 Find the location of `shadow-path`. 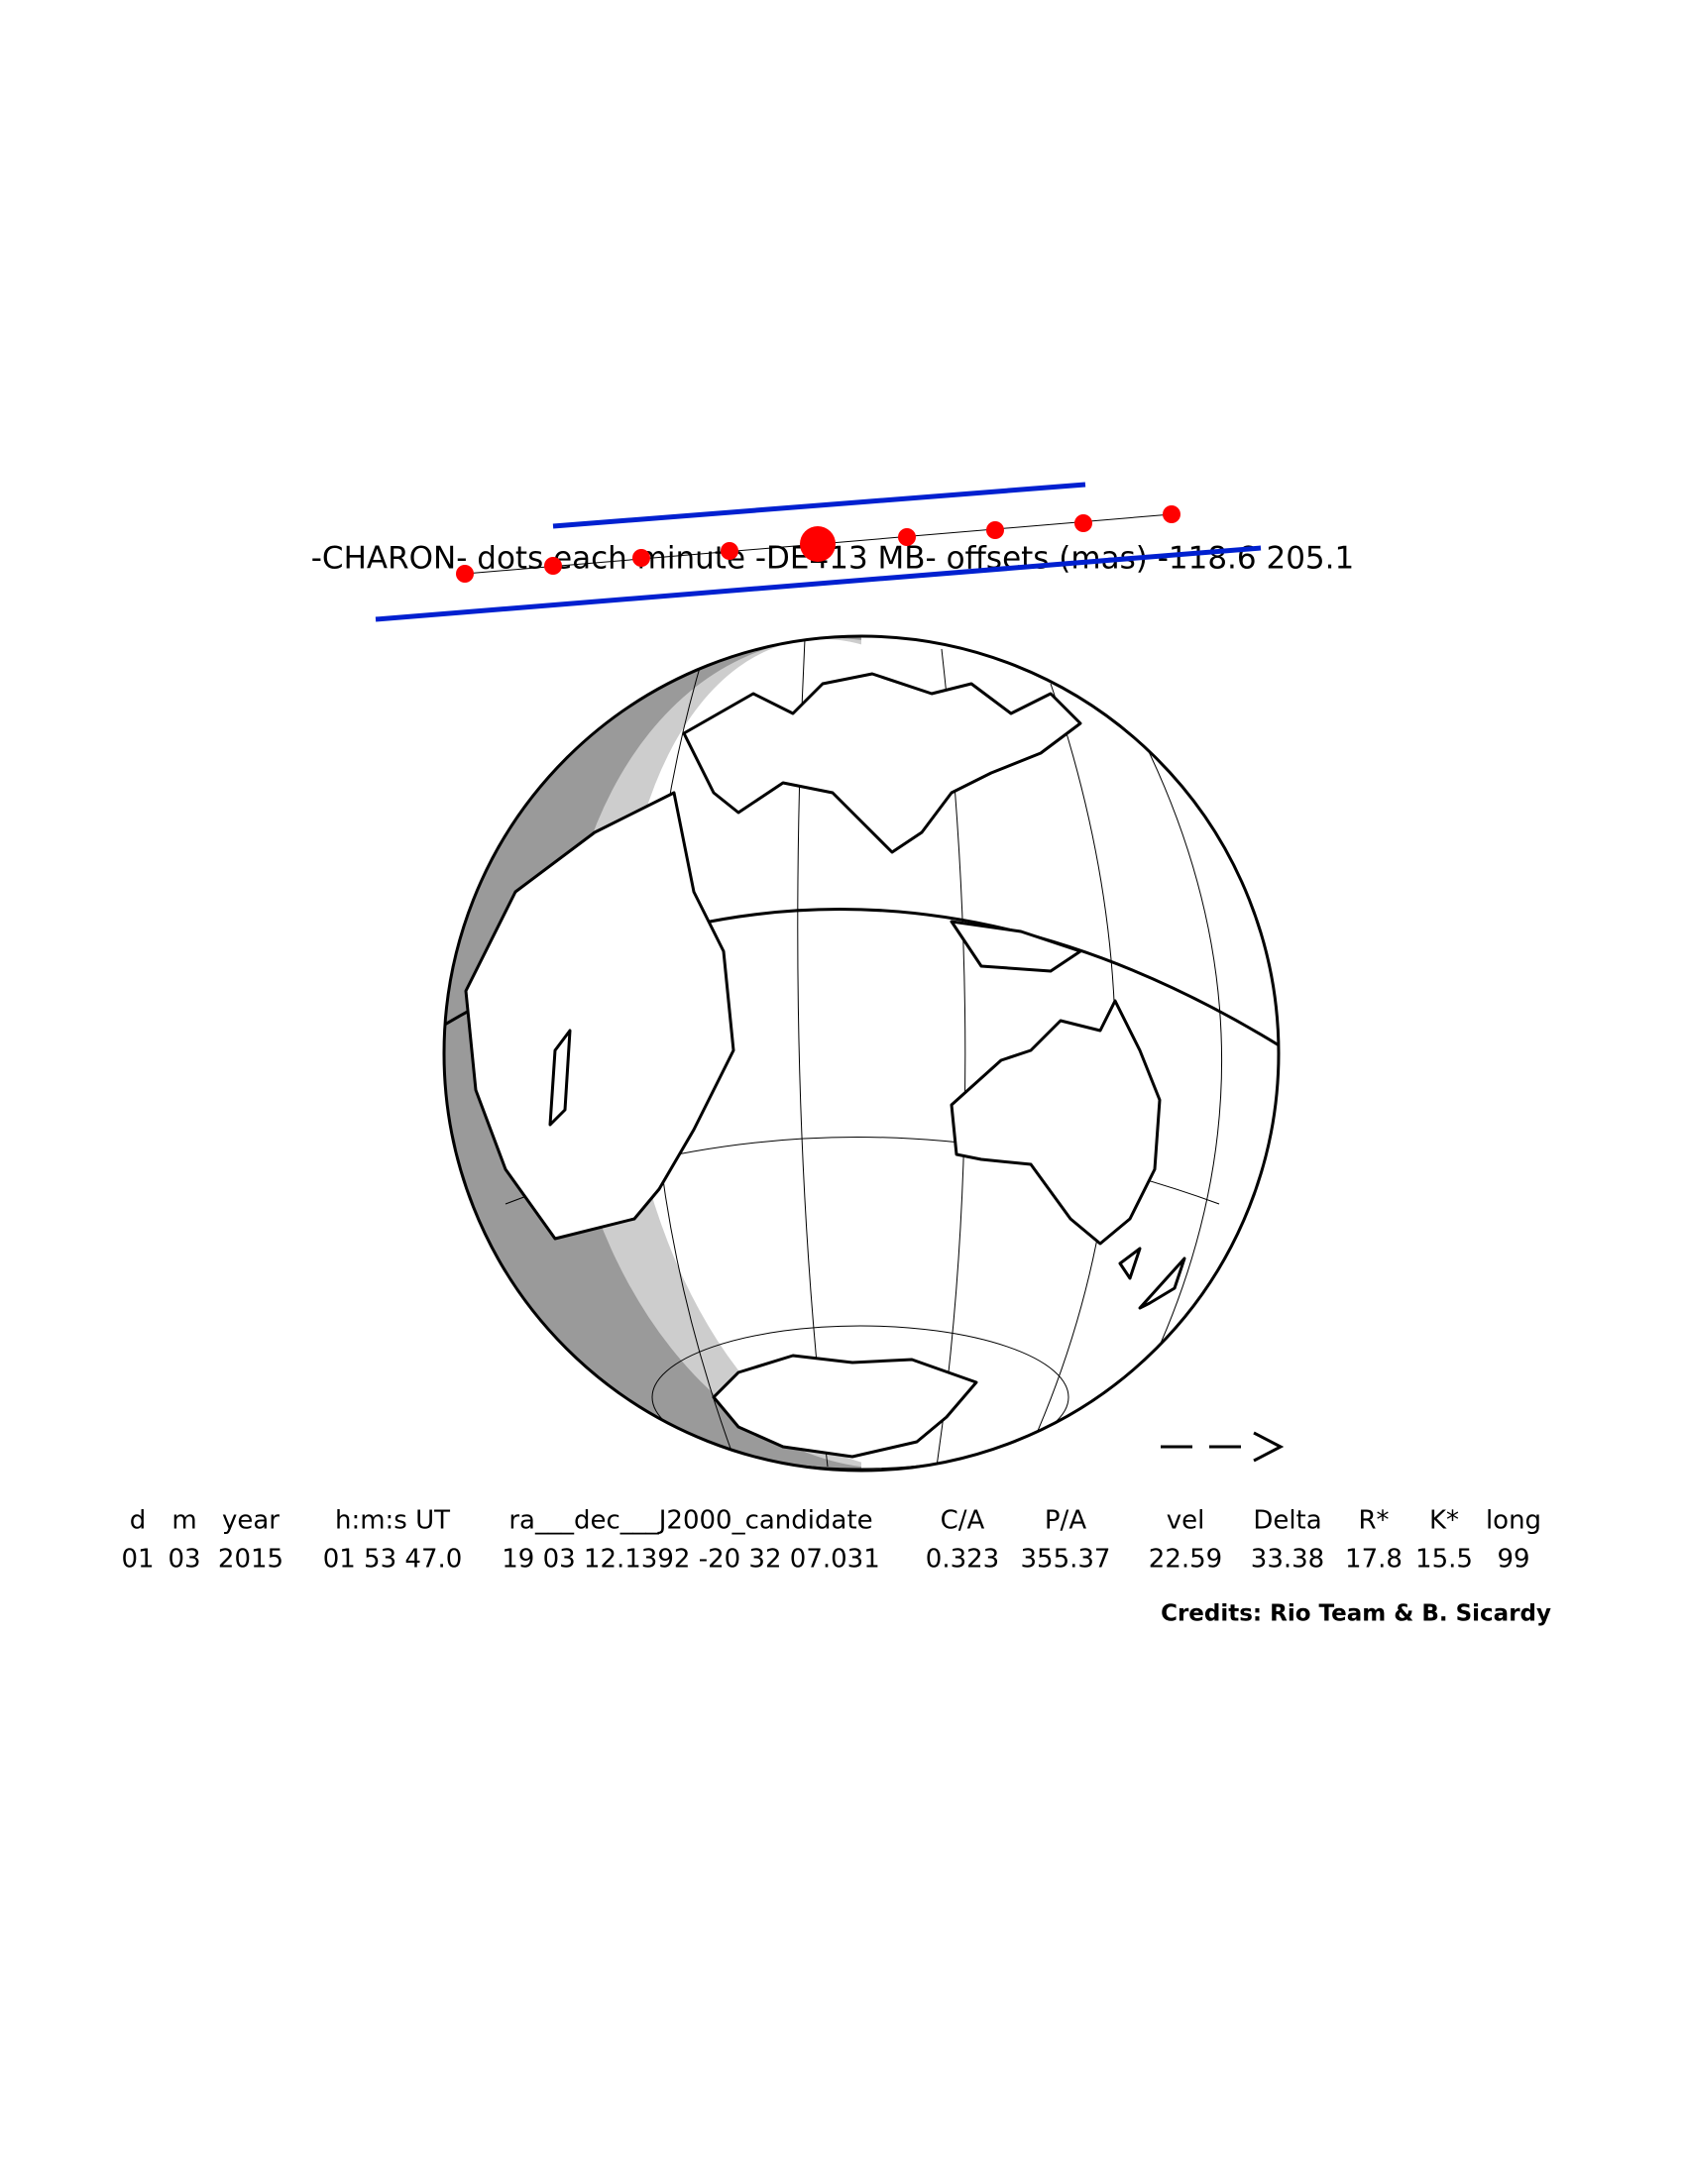

shadow-path is located at coordinates (818, 552).